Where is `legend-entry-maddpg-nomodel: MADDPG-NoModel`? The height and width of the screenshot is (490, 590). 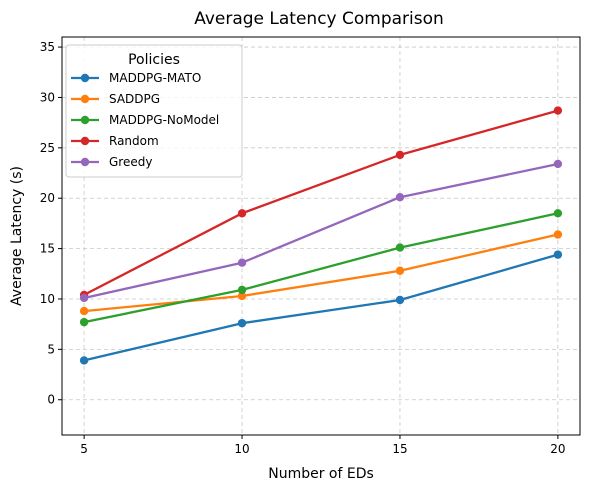 legend-entry-maddpg-nomodel: MADDPG-NoModel is located at coordinates (145, 120).